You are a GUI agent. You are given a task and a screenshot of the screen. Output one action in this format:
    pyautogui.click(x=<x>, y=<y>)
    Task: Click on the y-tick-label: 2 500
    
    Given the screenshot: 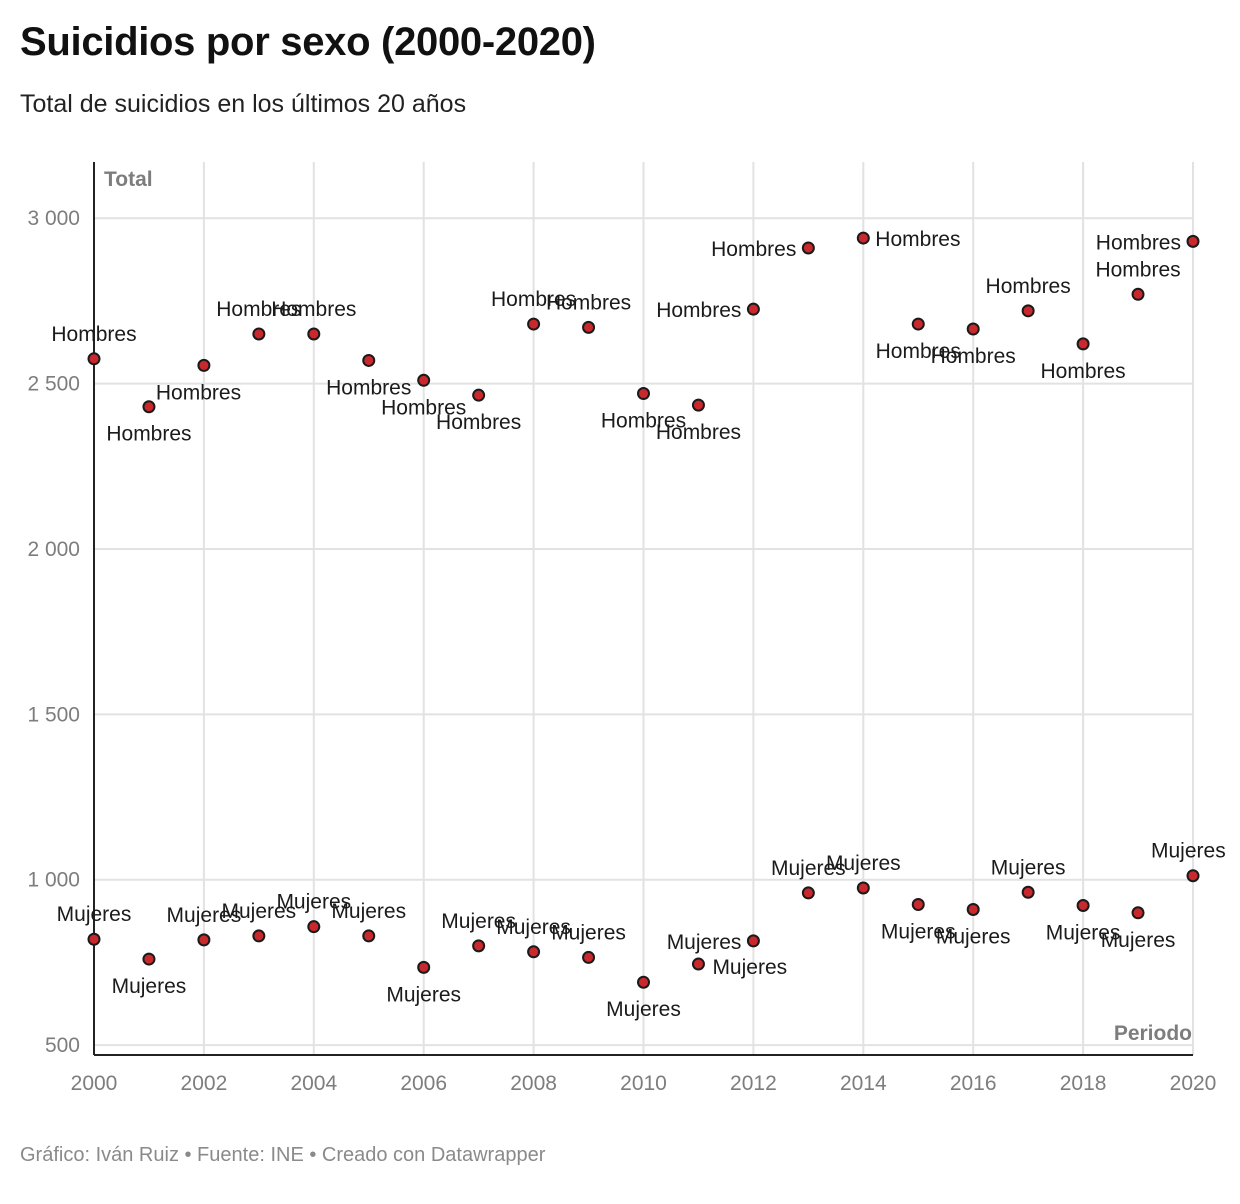 What is the action you would take?
    pyautogui.click(x=53, y=384)
    